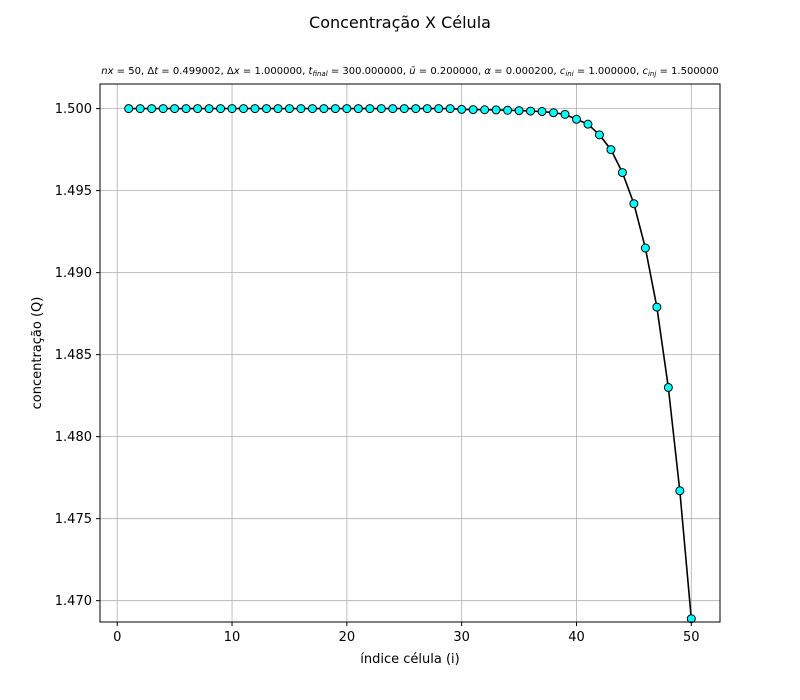 Image resolution: width=800 pixels, height=700 pixels. I want to click on y-tick-label: 1.485, so click(73, 355).